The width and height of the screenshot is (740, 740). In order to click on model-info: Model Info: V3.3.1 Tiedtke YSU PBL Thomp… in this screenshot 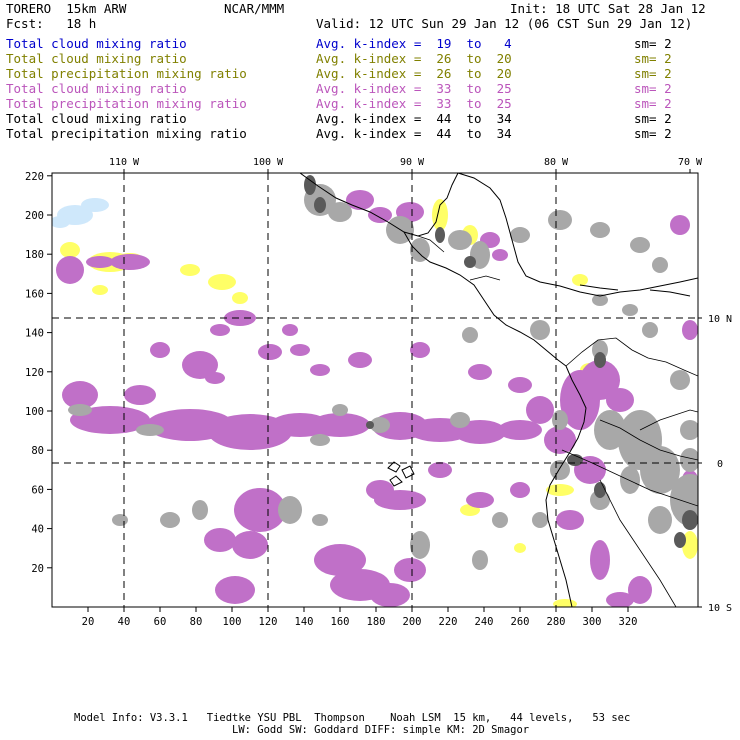, I will do `click(352, 718)`.